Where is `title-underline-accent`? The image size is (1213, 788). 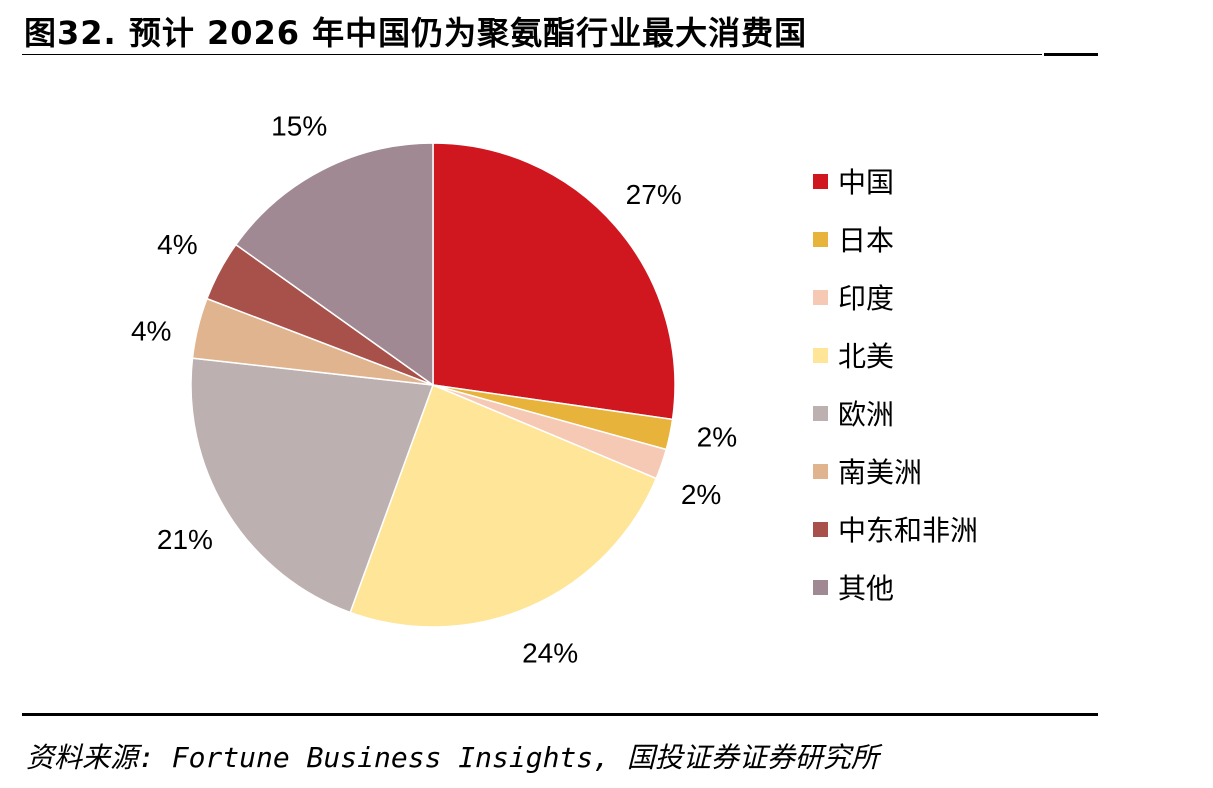 title-underline-accent is located at coordinates (1071, 54).